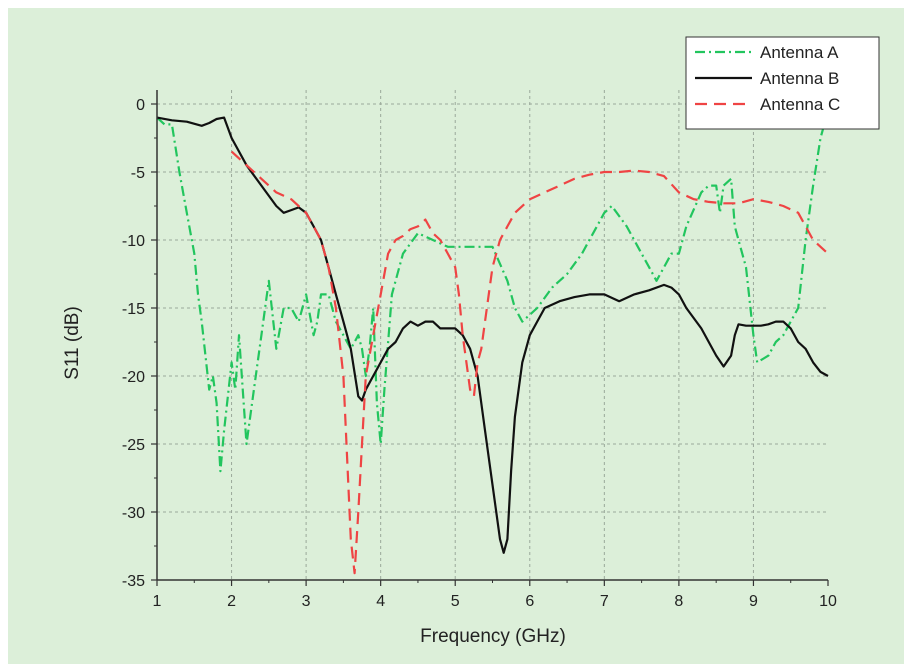 The height and width of the screenshot is (670, 908). Describe the element at coordinates (800, 104) in the screenshot. I see `legend-label: Antenna C` at that location.